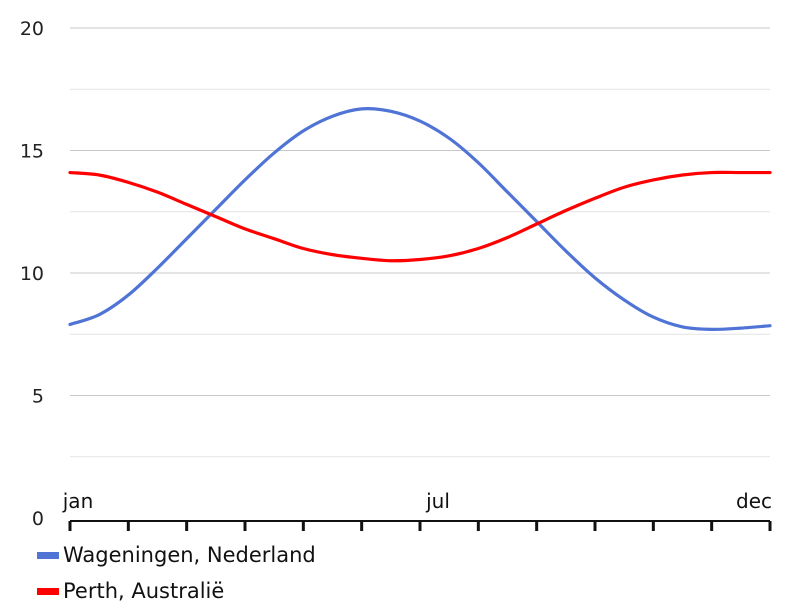 This screenshot has height=611, width=794. Describe the element at coordinates (38, 397) in the screenshot. I see `y-tick-label: 5` at that location.